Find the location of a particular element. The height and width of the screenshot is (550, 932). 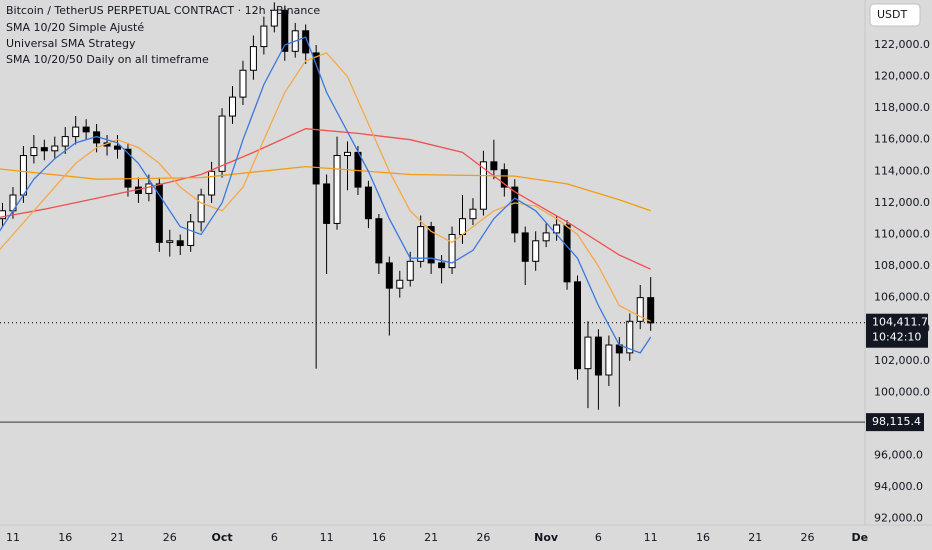

y-tick-label: 92,000.0 is located at coordinates (898, 518).